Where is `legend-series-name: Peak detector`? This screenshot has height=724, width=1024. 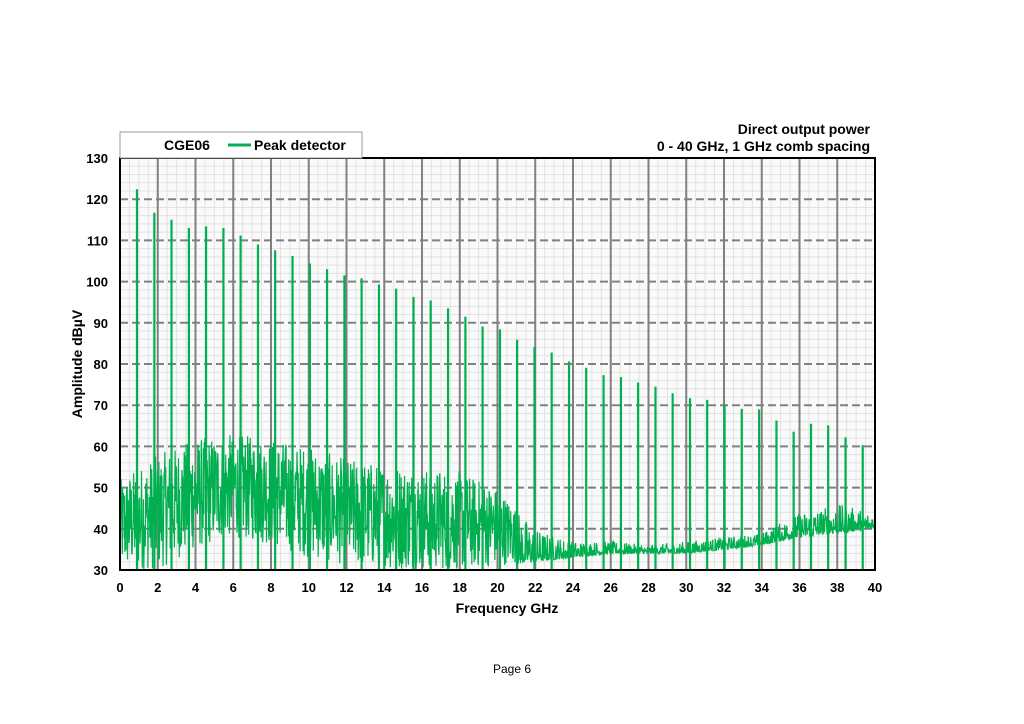 legend-series-name: Peak detector is located at coordinates (300, 145).